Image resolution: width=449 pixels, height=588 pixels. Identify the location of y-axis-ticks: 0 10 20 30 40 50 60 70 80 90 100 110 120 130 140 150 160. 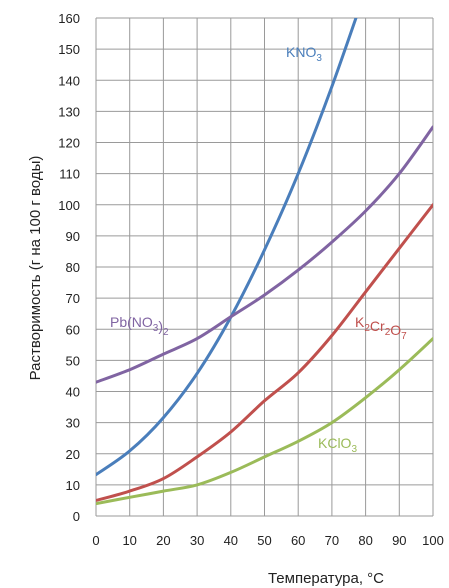
(69, 267).